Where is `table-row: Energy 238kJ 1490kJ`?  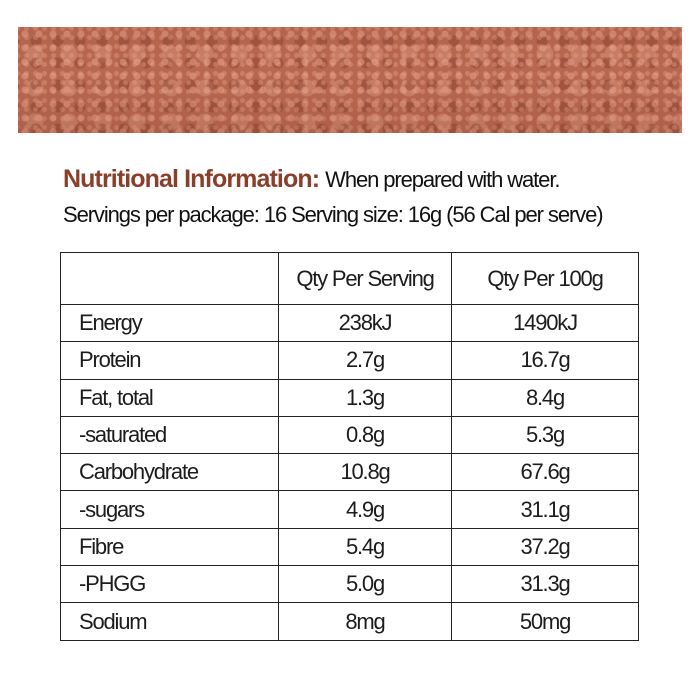 table-row: Energy 238kJ 1490kJ is located at coordinates (349, 323).